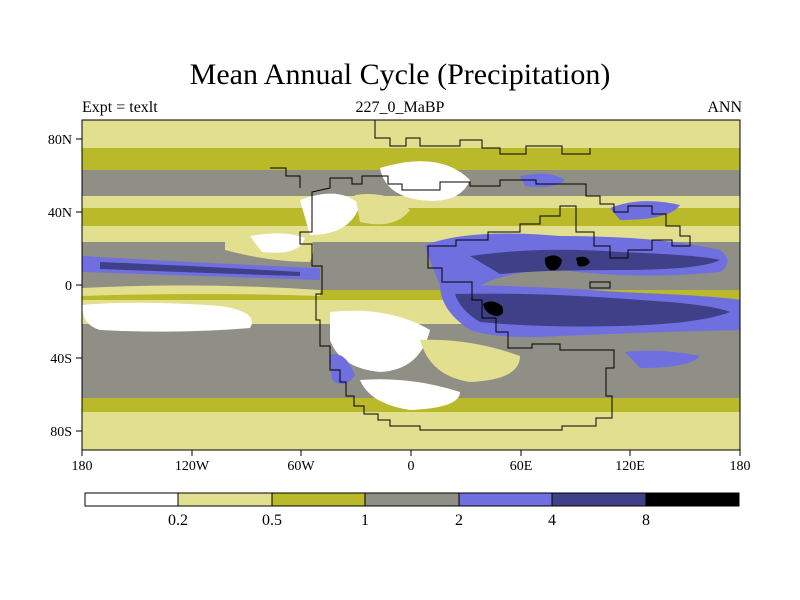 Image resolution: width=800 pixels, height=600 pixels. What do you see at coordinates (61, 432) in the screenshot?
I see `lat-label: 80S` at bounding box center [61, 432].